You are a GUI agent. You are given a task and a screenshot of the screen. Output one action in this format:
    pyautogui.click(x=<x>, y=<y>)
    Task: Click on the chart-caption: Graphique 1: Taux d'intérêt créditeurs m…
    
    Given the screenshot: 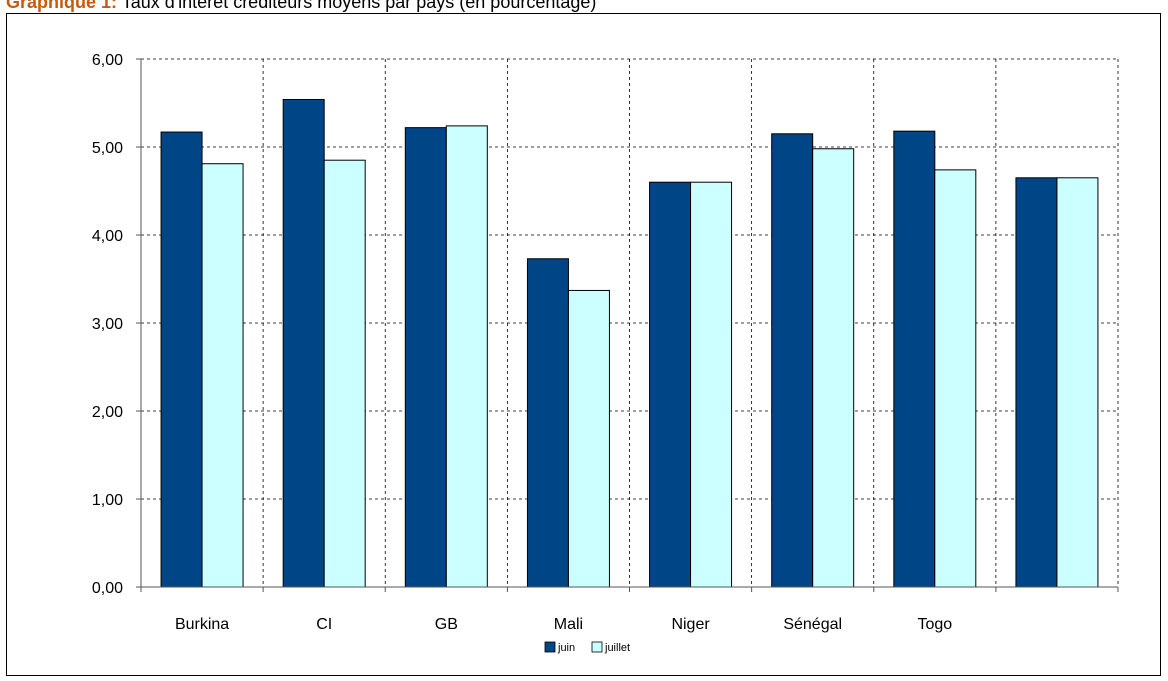 What is the action you would take?
    pyautogui.click(x=301, y=6)
    